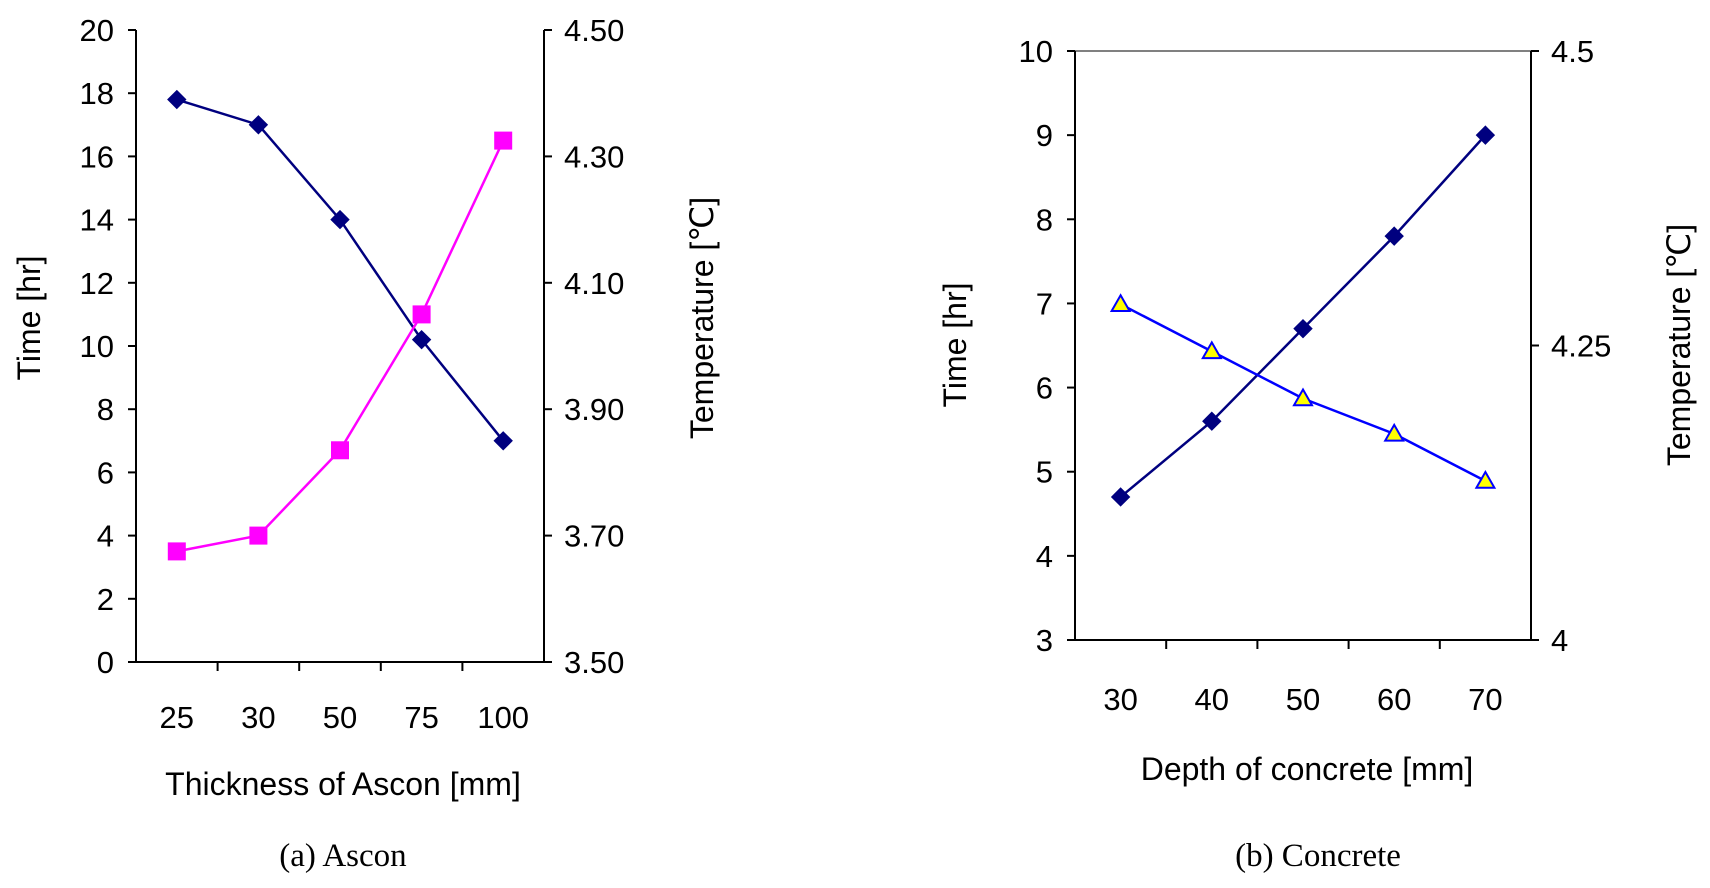  I want to click on chart-a-ytick-label: 18, so click(97, 93).